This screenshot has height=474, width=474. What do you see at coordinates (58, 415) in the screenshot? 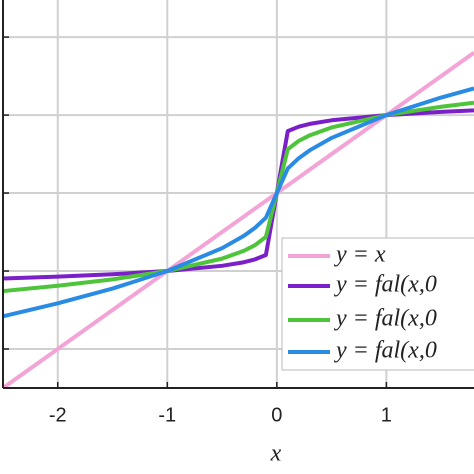
I see `x-tick-label: -2` at bounding box center [58, 415].